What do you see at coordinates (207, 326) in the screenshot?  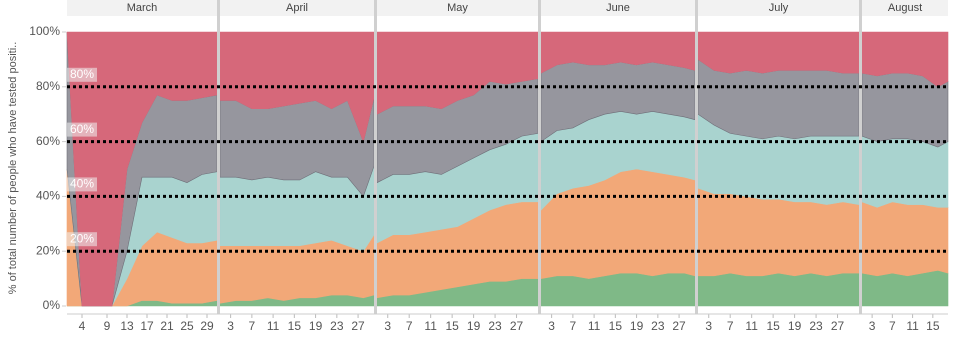 I see `x-tick-label: 29` at bounding box center [207, 326].